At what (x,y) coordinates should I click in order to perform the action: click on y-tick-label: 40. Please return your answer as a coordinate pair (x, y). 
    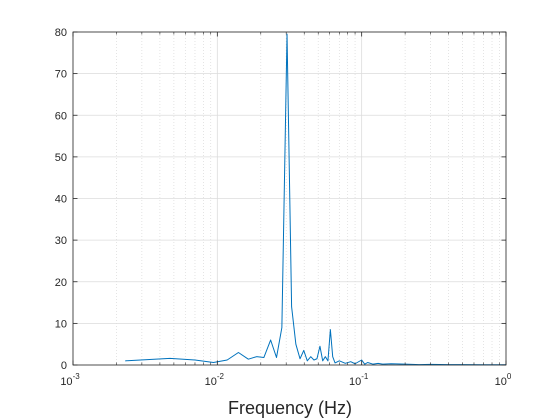
    Looking at the image, I should click on (61, 200).